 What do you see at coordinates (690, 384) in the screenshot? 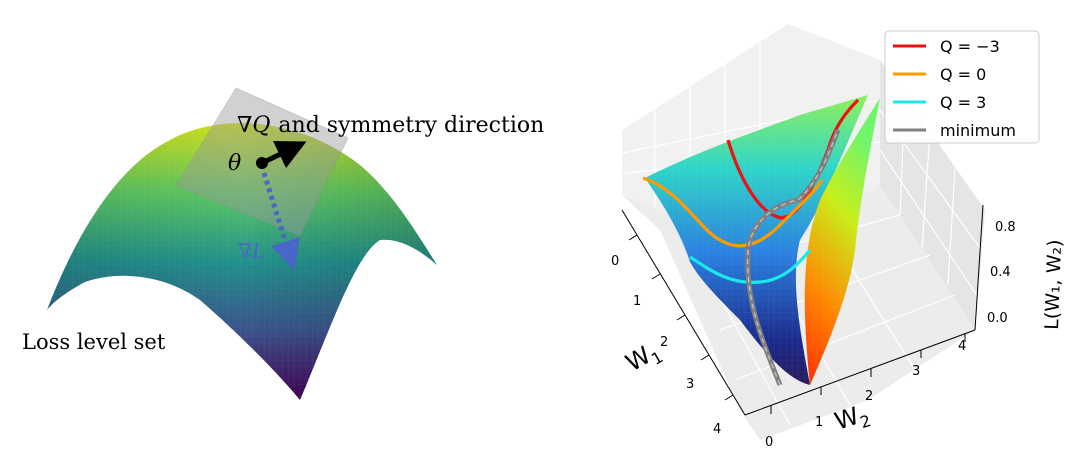
I see `w1-tick-3: 3` at bounding box center [690, 384].